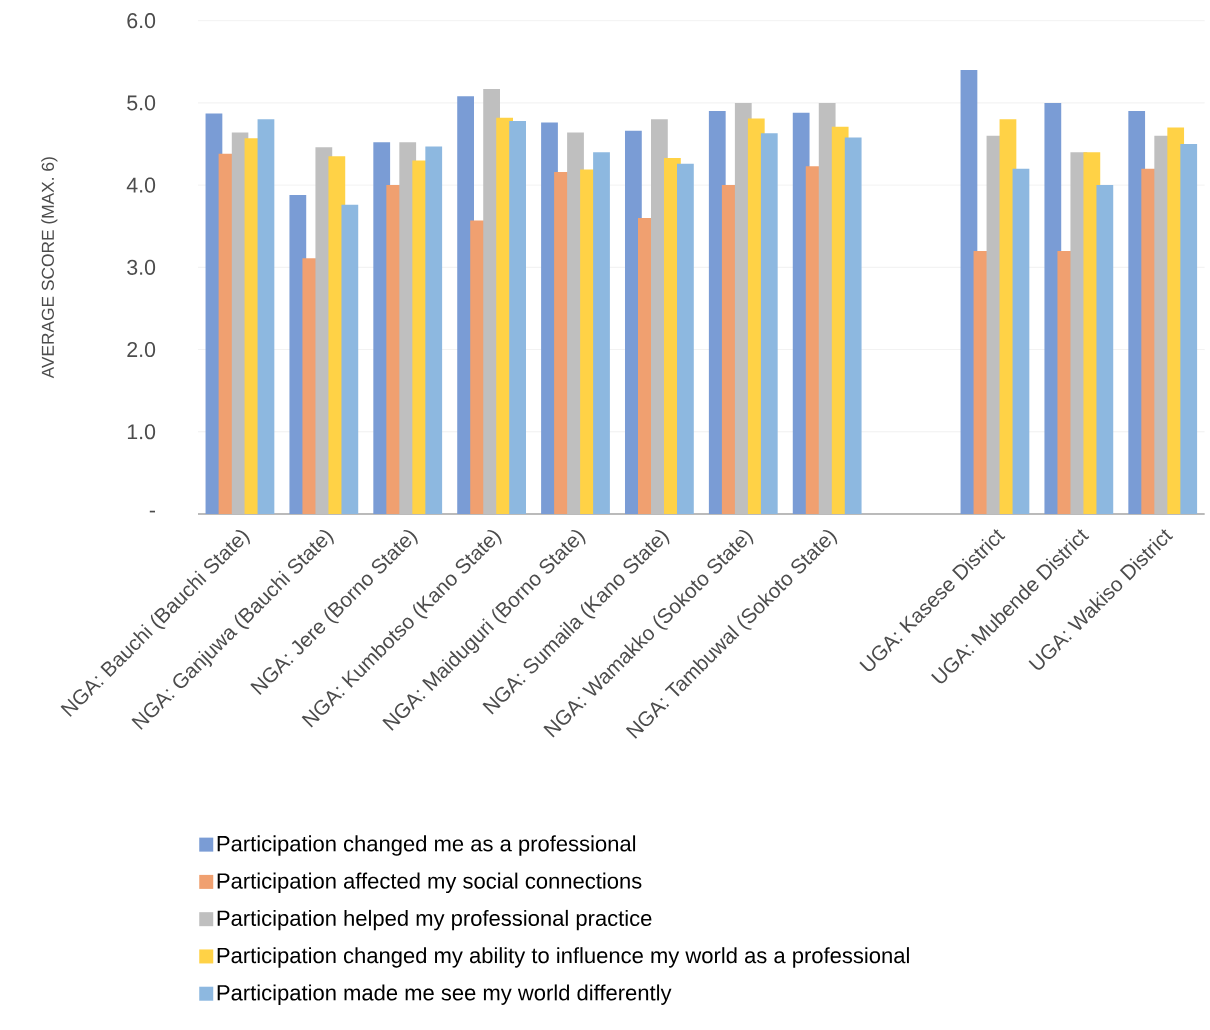  What do you see at coordinates (152, 511) in the screenshot?
I see `y-tick-label: -` at bounding box center [152, 511].